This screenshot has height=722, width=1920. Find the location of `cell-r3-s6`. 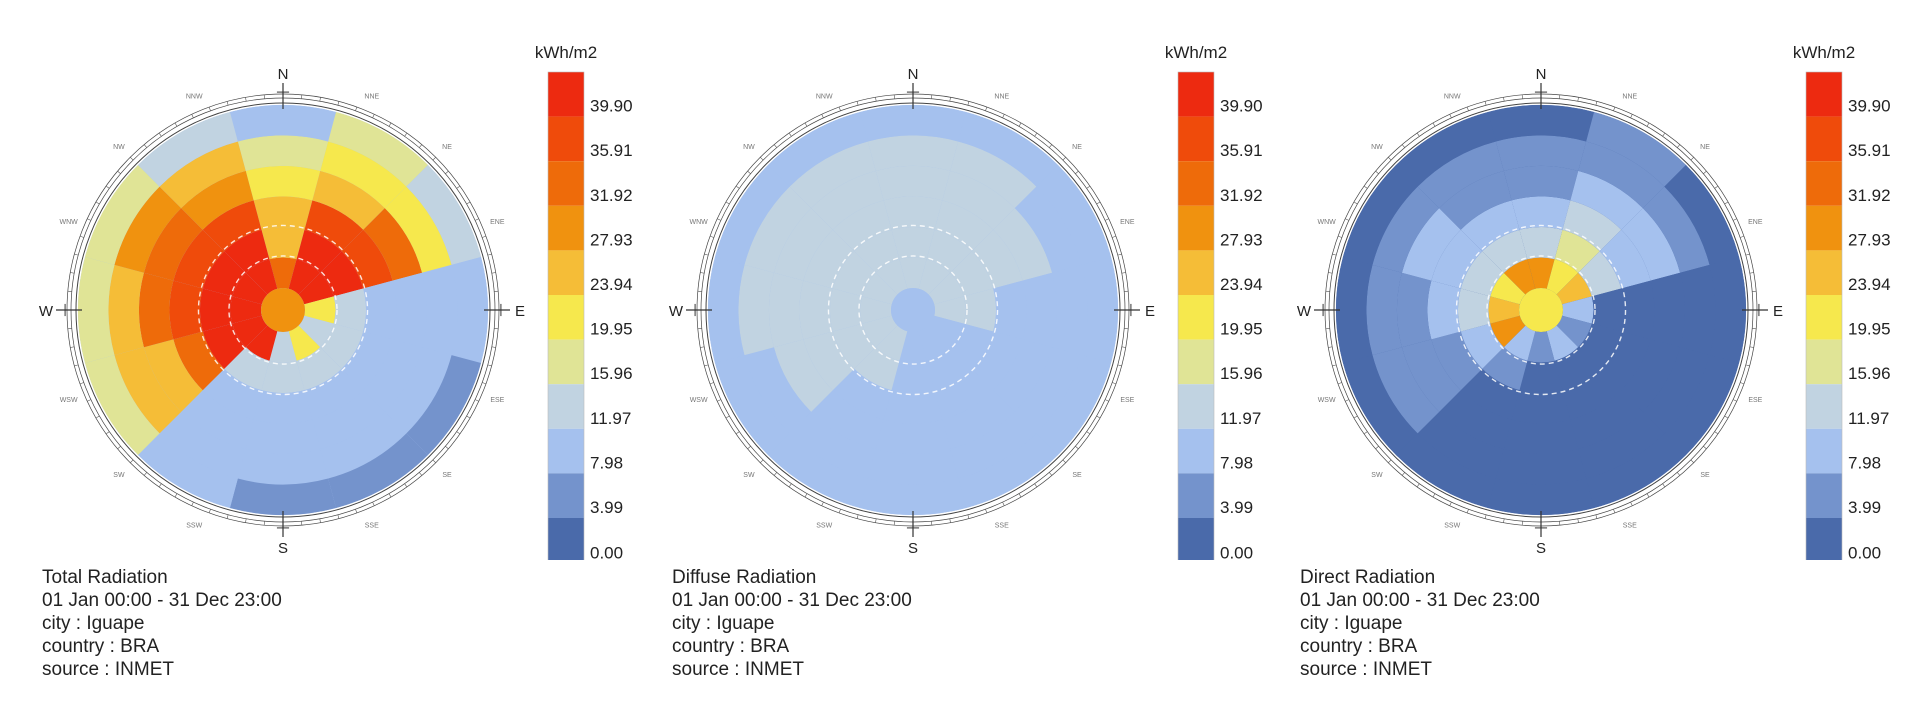

cell-r3-s6 is located at coordinates (913, 436).